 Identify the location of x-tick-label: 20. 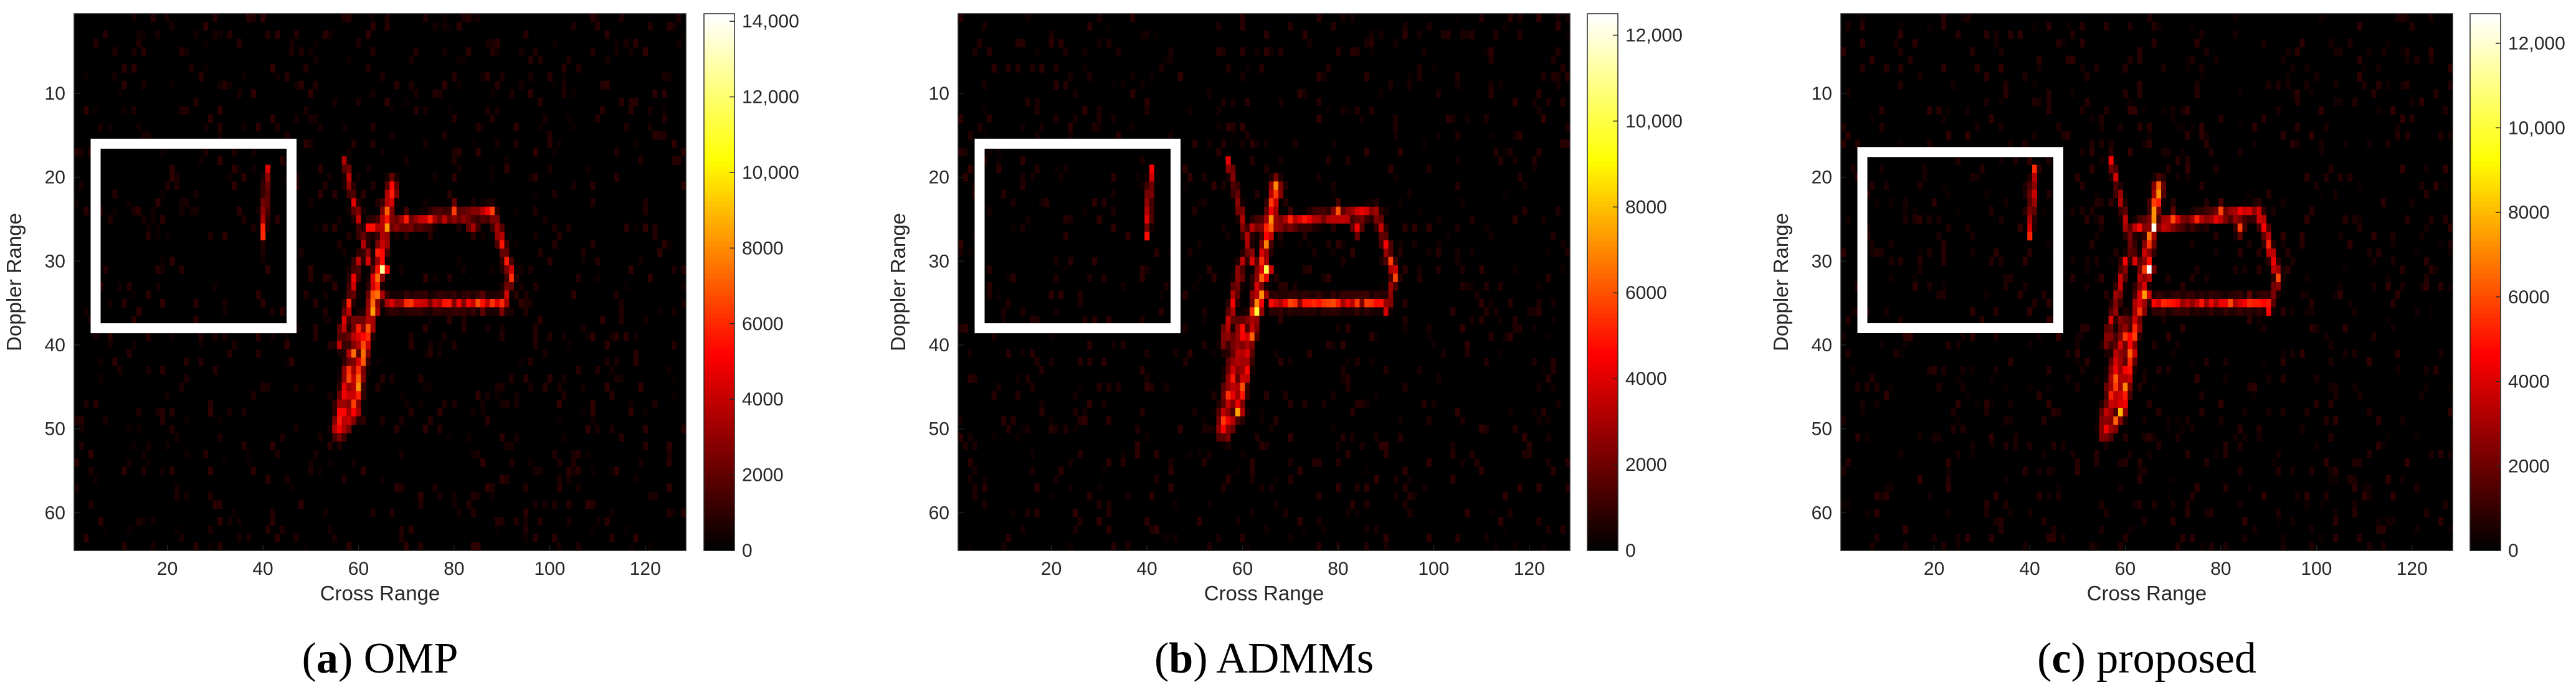
(1934, 569).